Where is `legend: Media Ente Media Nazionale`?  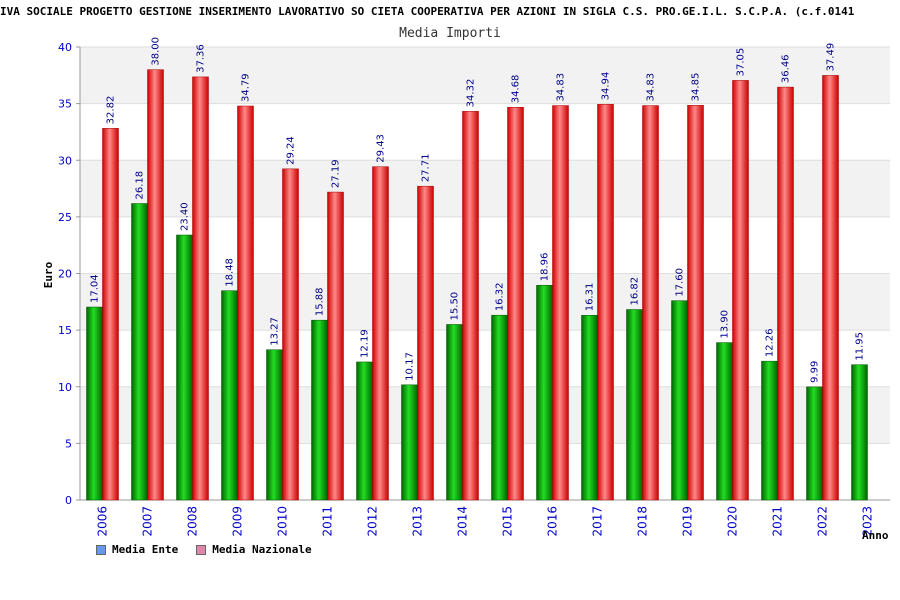
legend: Media Ente Media Nazionale is located at coordinates (204, 549).